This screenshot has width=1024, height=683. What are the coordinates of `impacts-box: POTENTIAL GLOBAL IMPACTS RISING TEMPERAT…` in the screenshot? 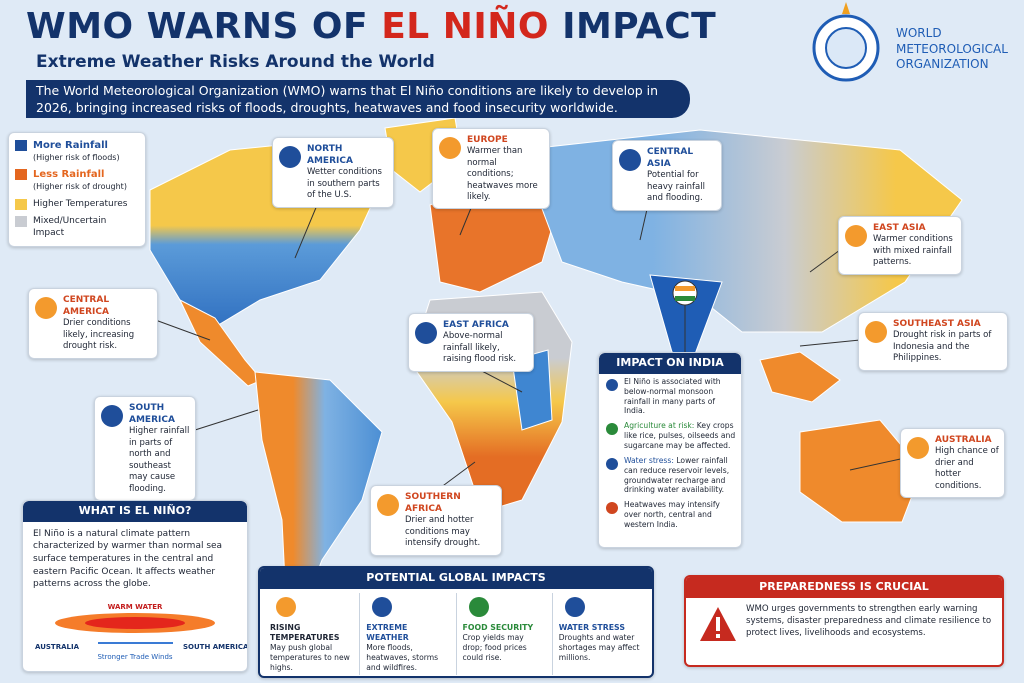 It's located at (456, 622).